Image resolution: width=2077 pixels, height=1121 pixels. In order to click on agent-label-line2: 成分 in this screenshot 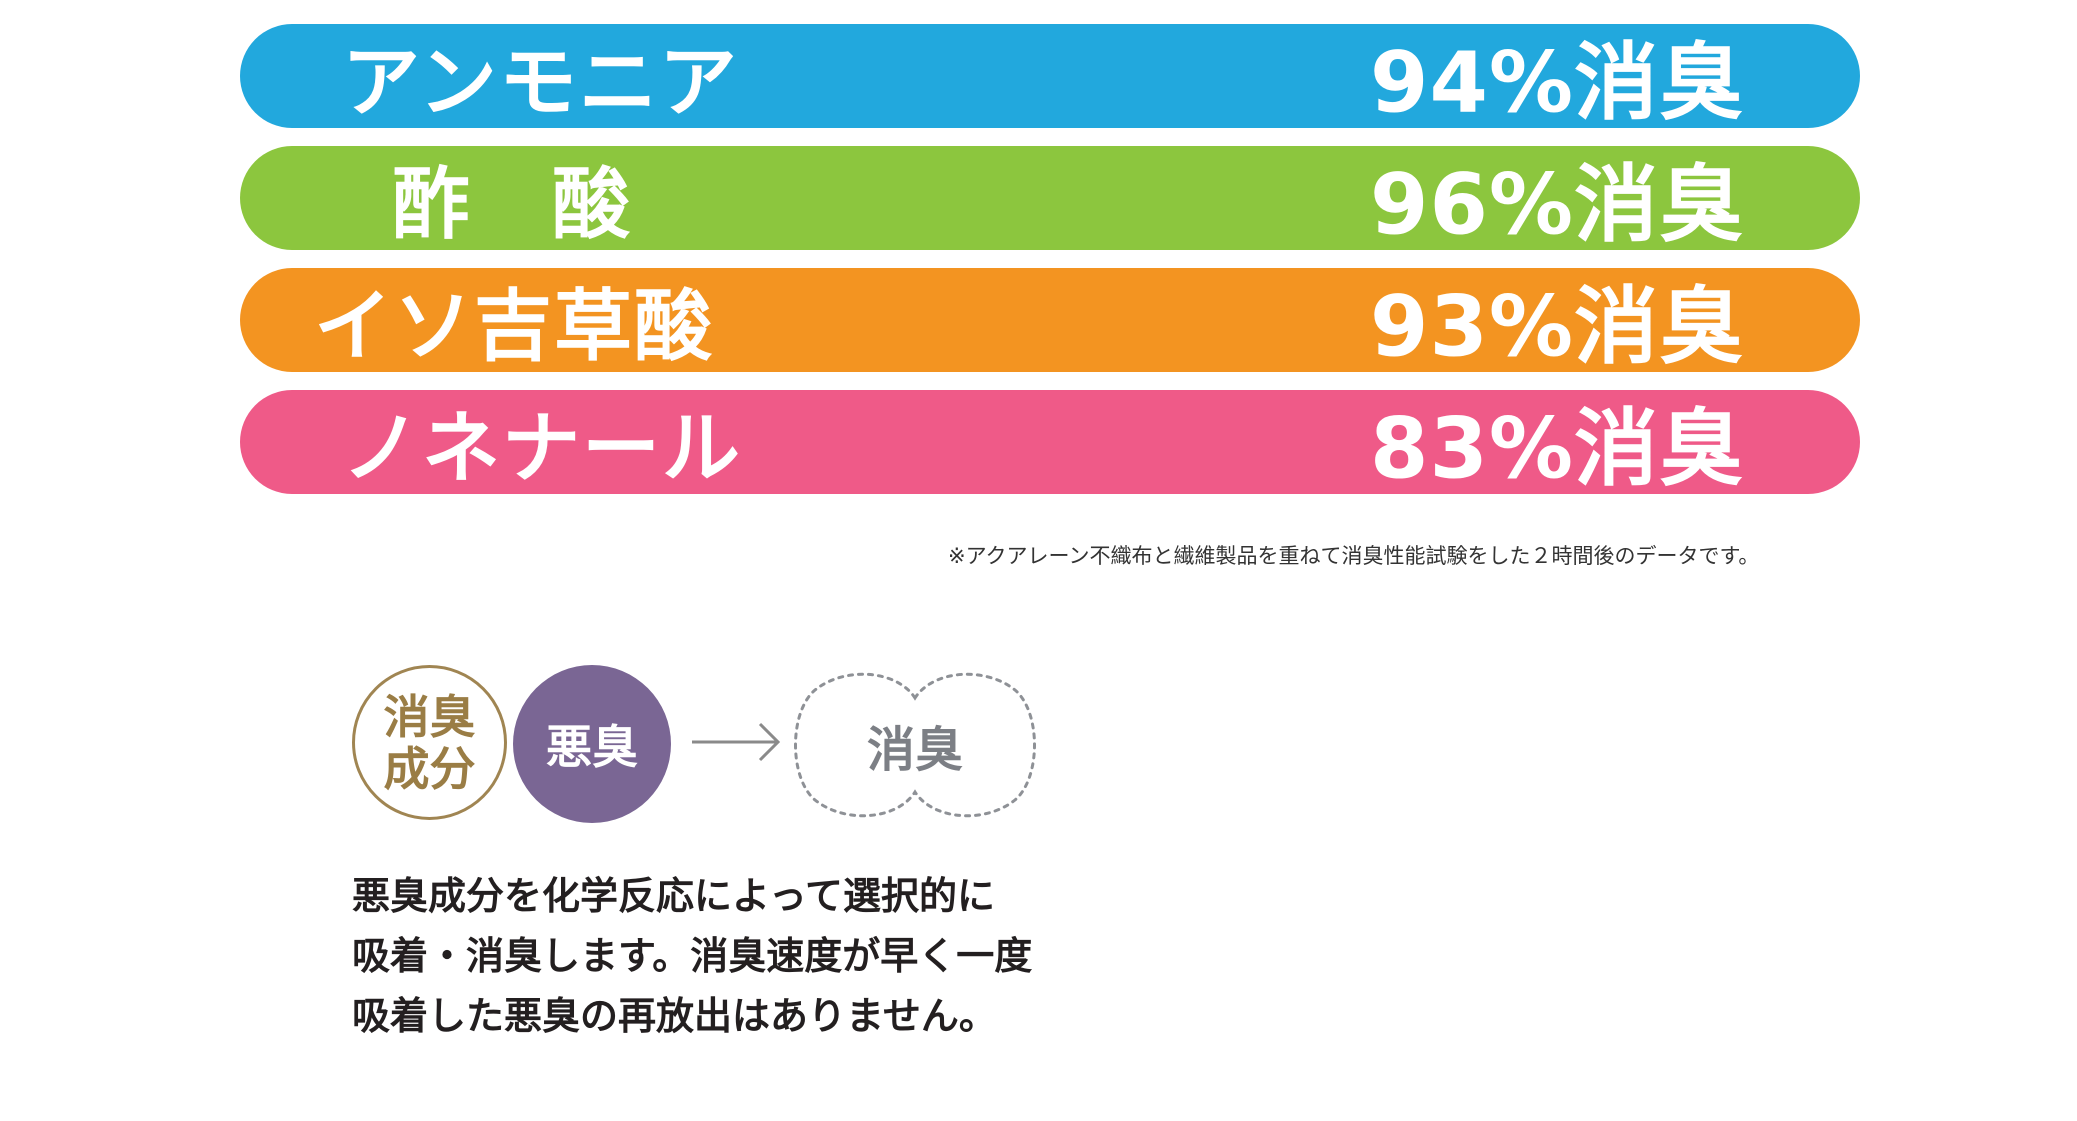, I will do `click(429, 768)`.